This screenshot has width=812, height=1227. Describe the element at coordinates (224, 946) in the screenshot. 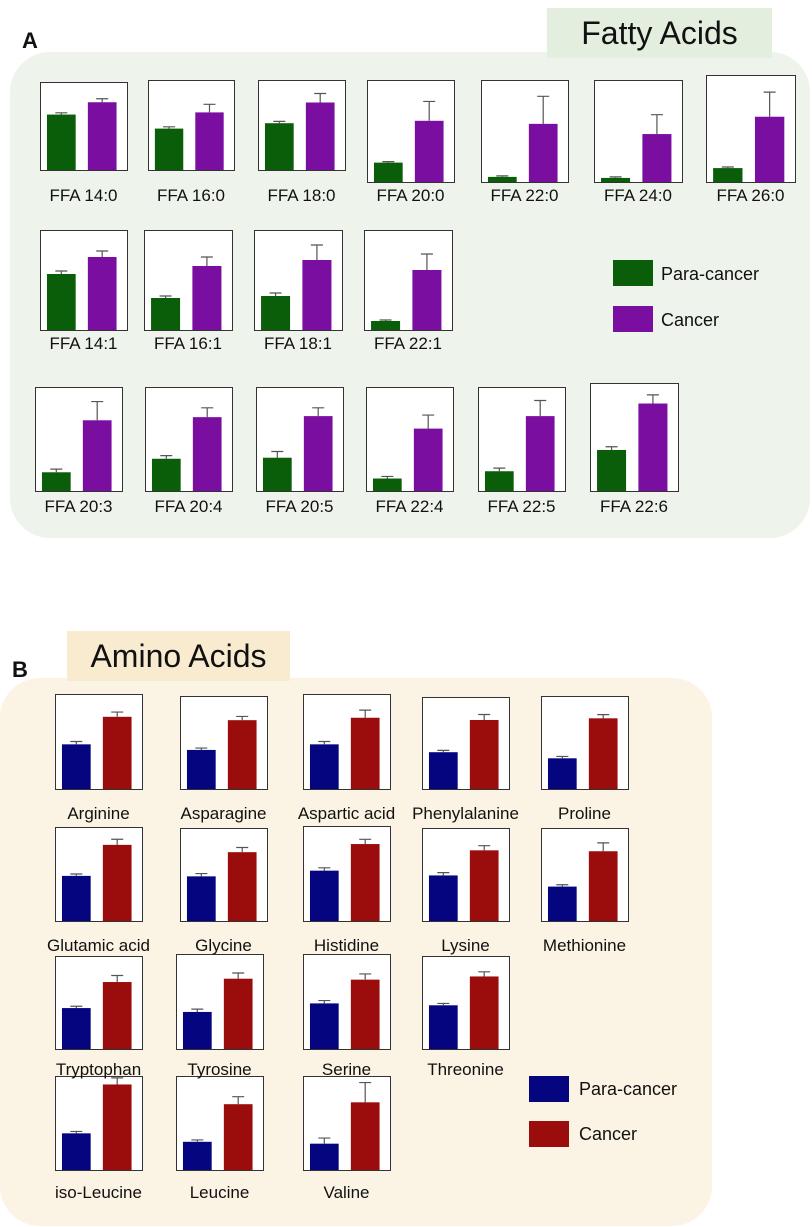

I see `aa-glycine-label: Glycine` at that location.